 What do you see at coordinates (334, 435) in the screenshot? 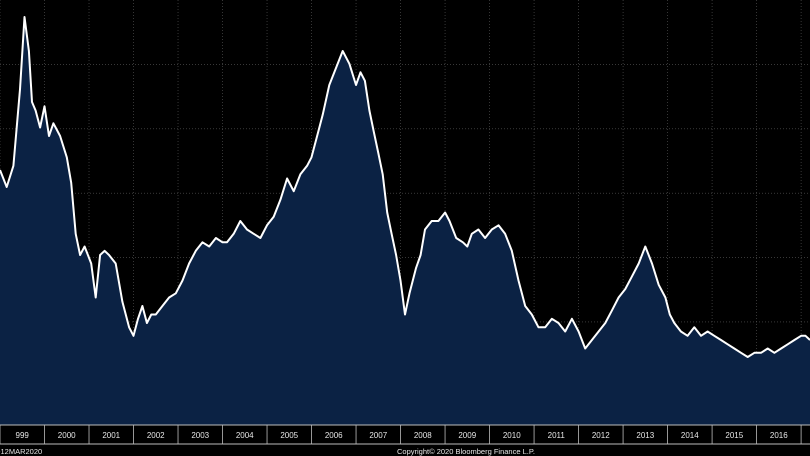
I see `x-tick-label: 2006` at bounding box center [334, 435].